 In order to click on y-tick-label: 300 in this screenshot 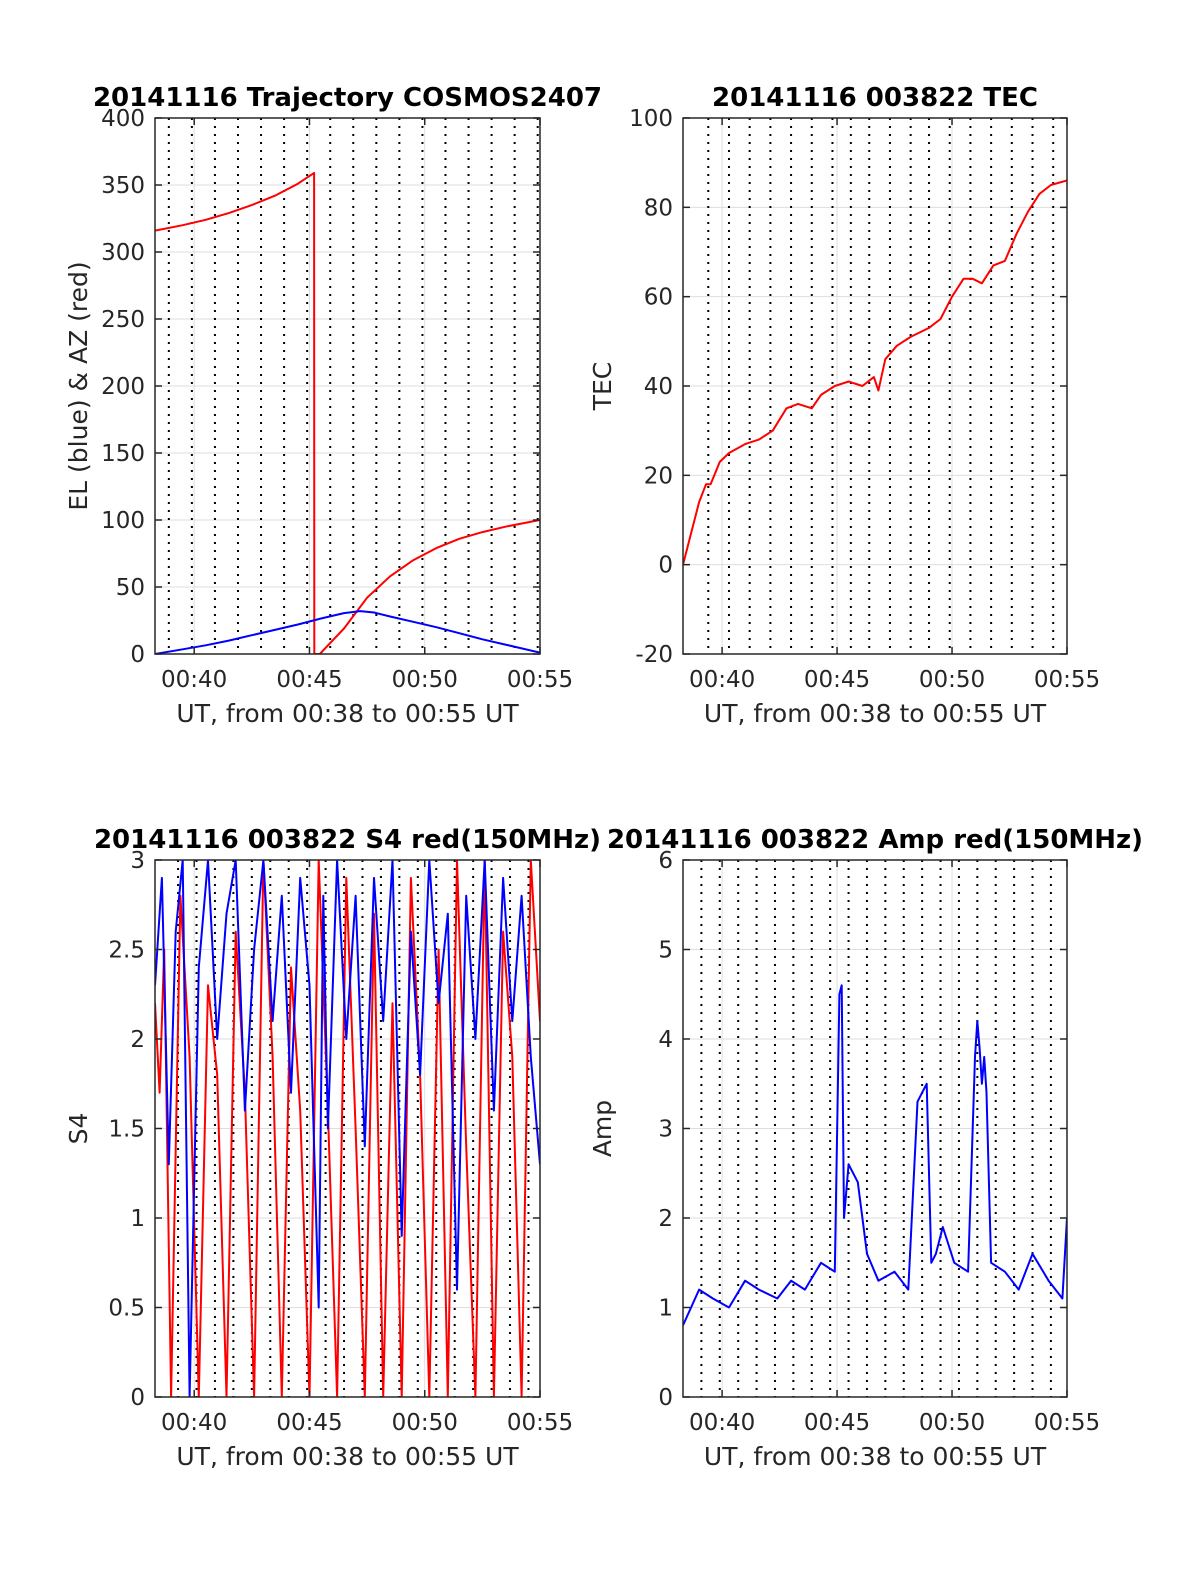, I will do `click(123, 253)`.